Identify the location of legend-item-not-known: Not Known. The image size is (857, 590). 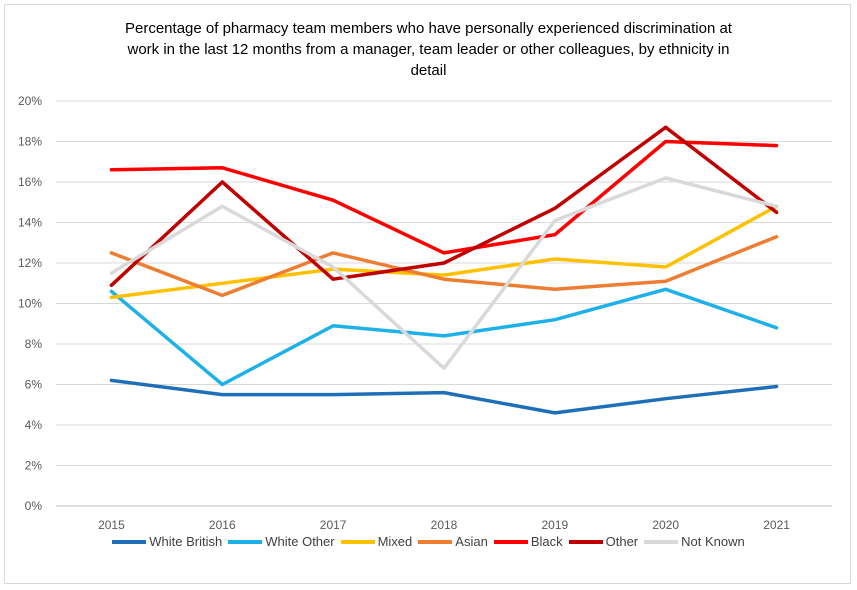
(694, 541).